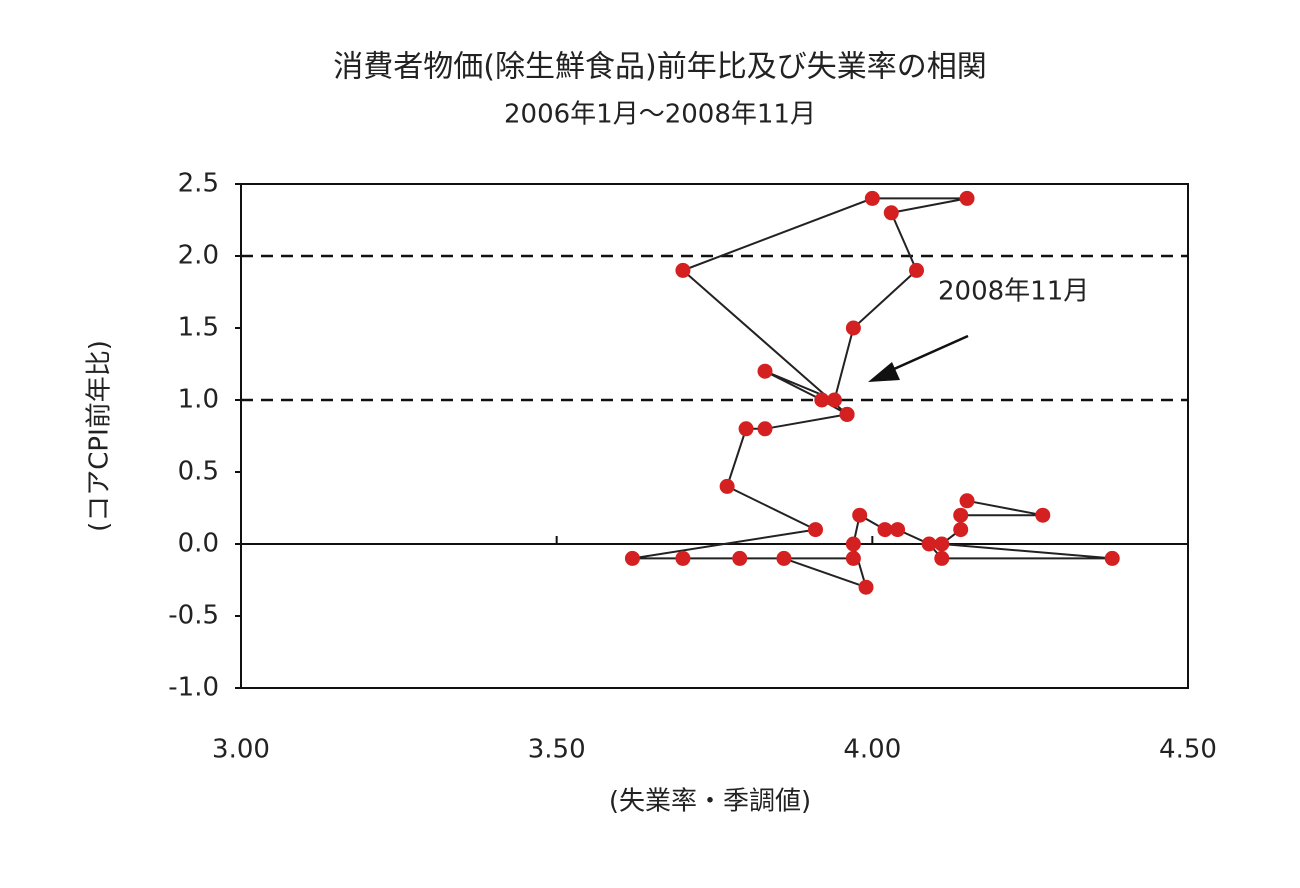 Image resolution: width=1300 pixels, height=888 pixels. What do you see at coordinates (198, 472) in the screenshot?
I see `y-tick-label: 0.5` at bounding box center [198, 472].